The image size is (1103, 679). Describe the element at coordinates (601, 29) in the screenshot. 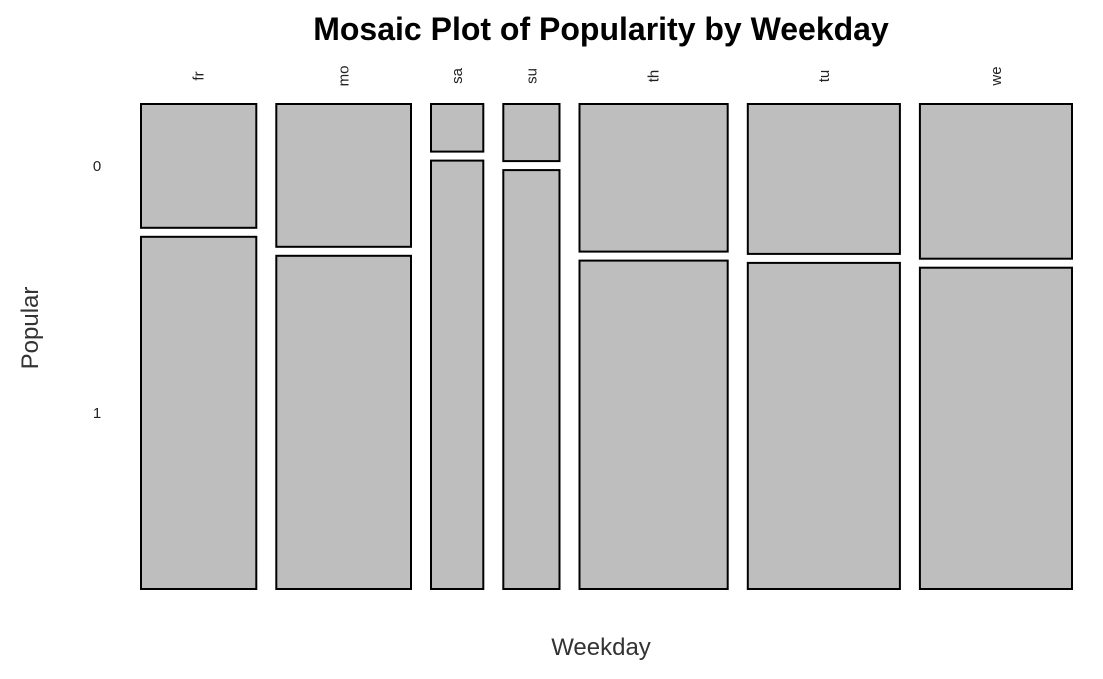

I see `chart-title: Mosaic Plot of Popularity by Weekday` at that location.